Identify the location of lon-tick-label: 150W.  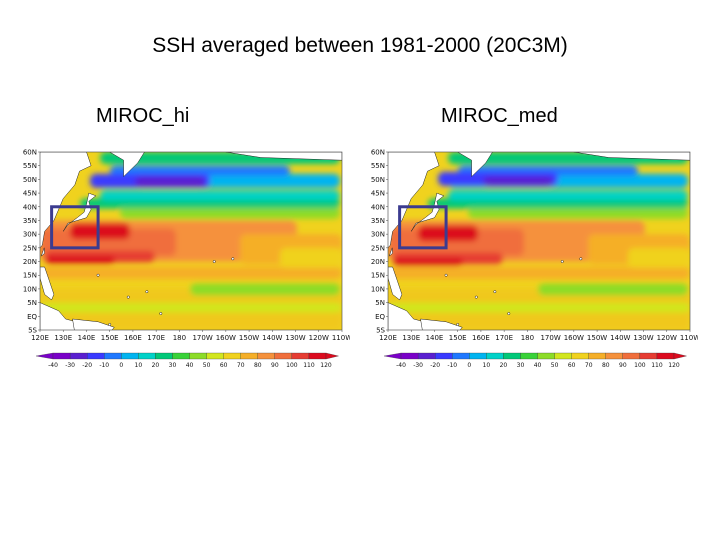
(597, 338).